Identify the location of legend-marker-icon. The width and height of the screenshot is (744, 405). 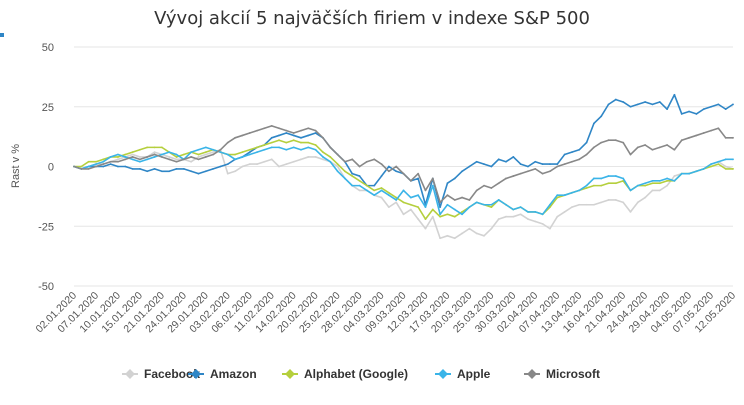
(443, 374).